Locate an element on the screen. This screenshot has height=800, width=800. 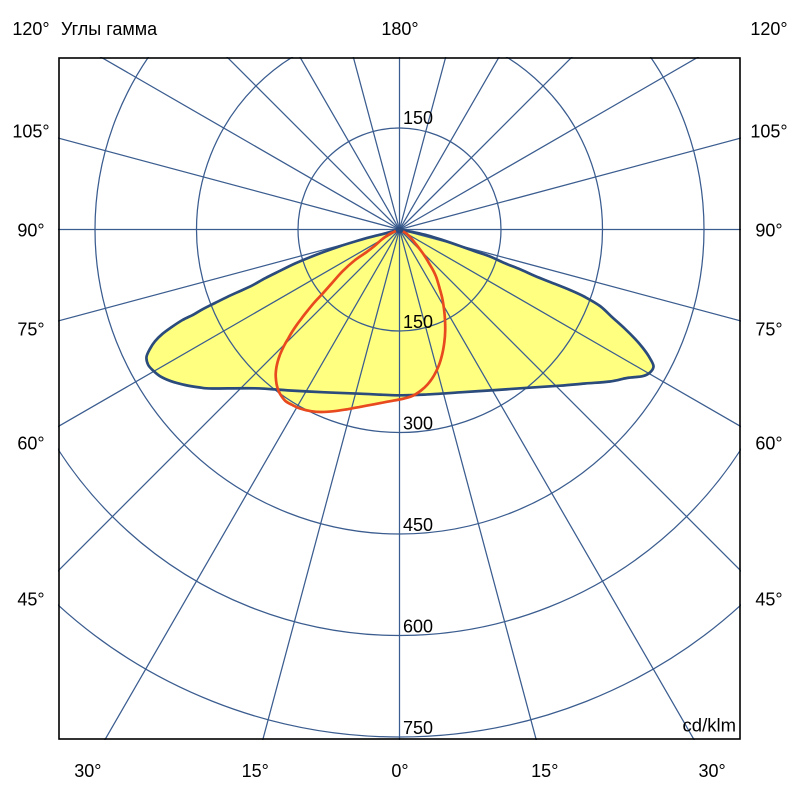
svg-text: 0° is located at coordinates (399, 771).